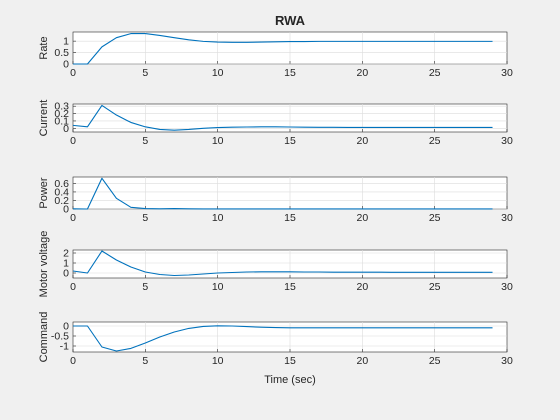  Describe the element at coordinates (61, 114) in the screenshot. I see `current-ytick-label-2: 0.2` at that location.